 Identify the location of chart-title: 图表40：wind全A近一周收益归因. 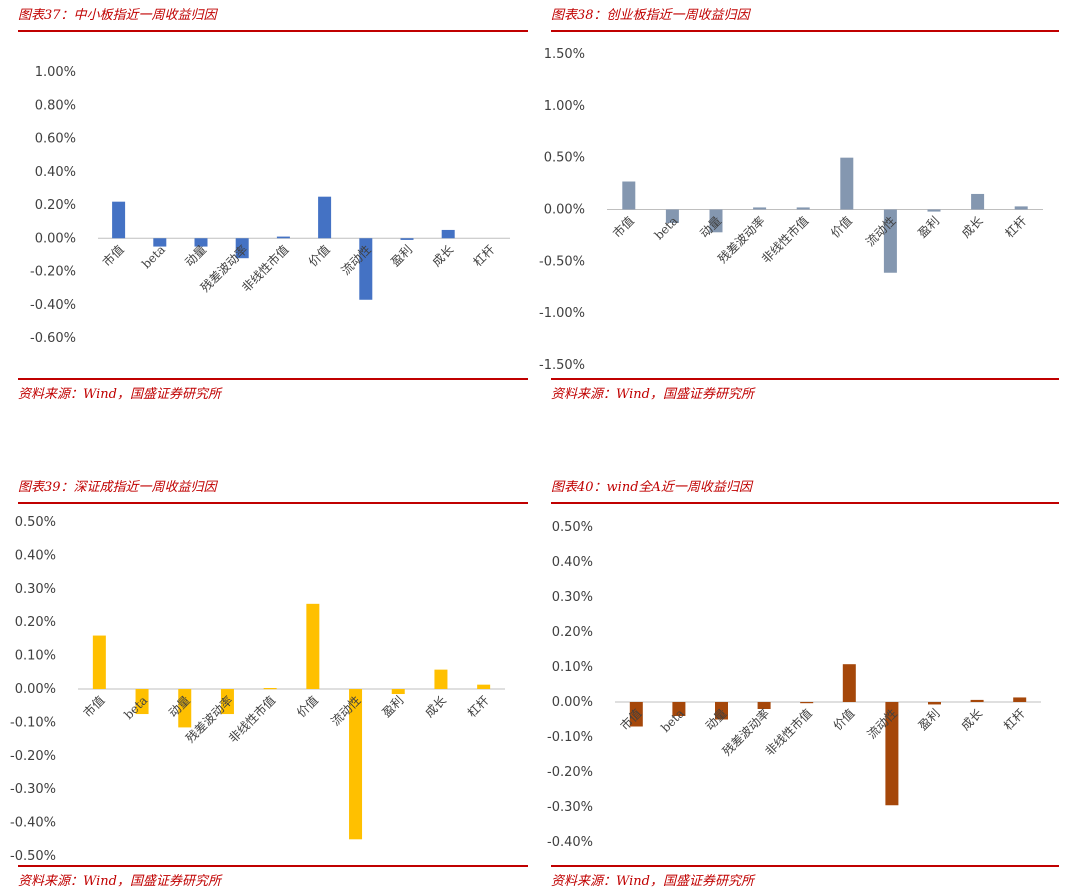
(651, 487).